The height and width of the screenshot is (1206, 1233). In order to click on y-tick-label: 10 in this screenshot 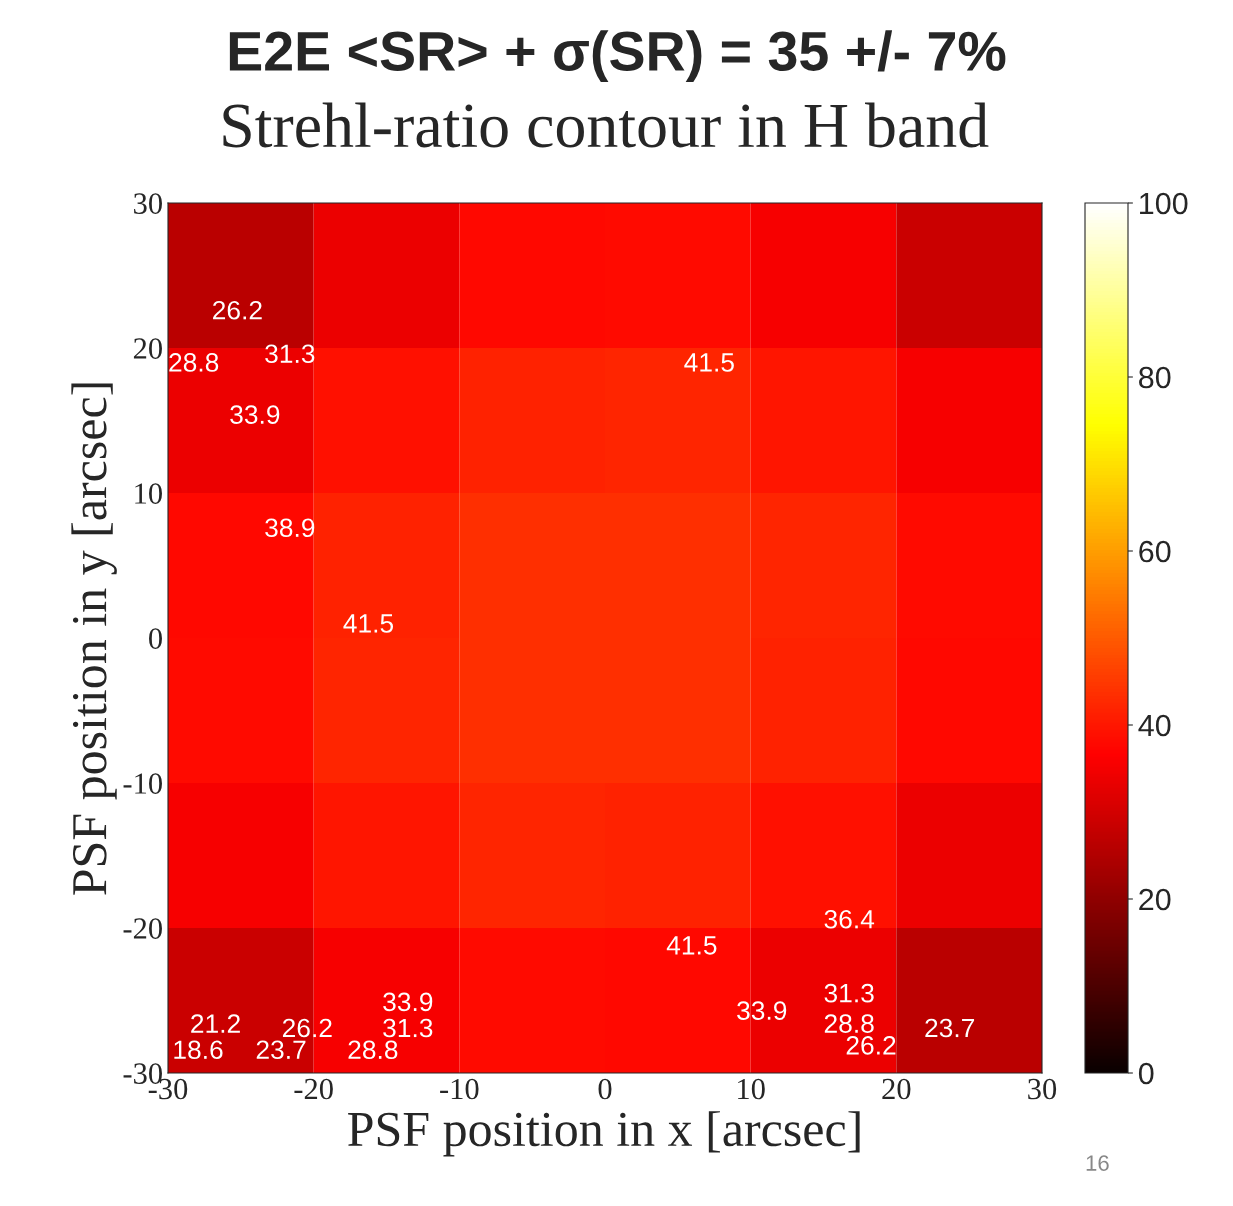, I will do `click(148, 493)`.